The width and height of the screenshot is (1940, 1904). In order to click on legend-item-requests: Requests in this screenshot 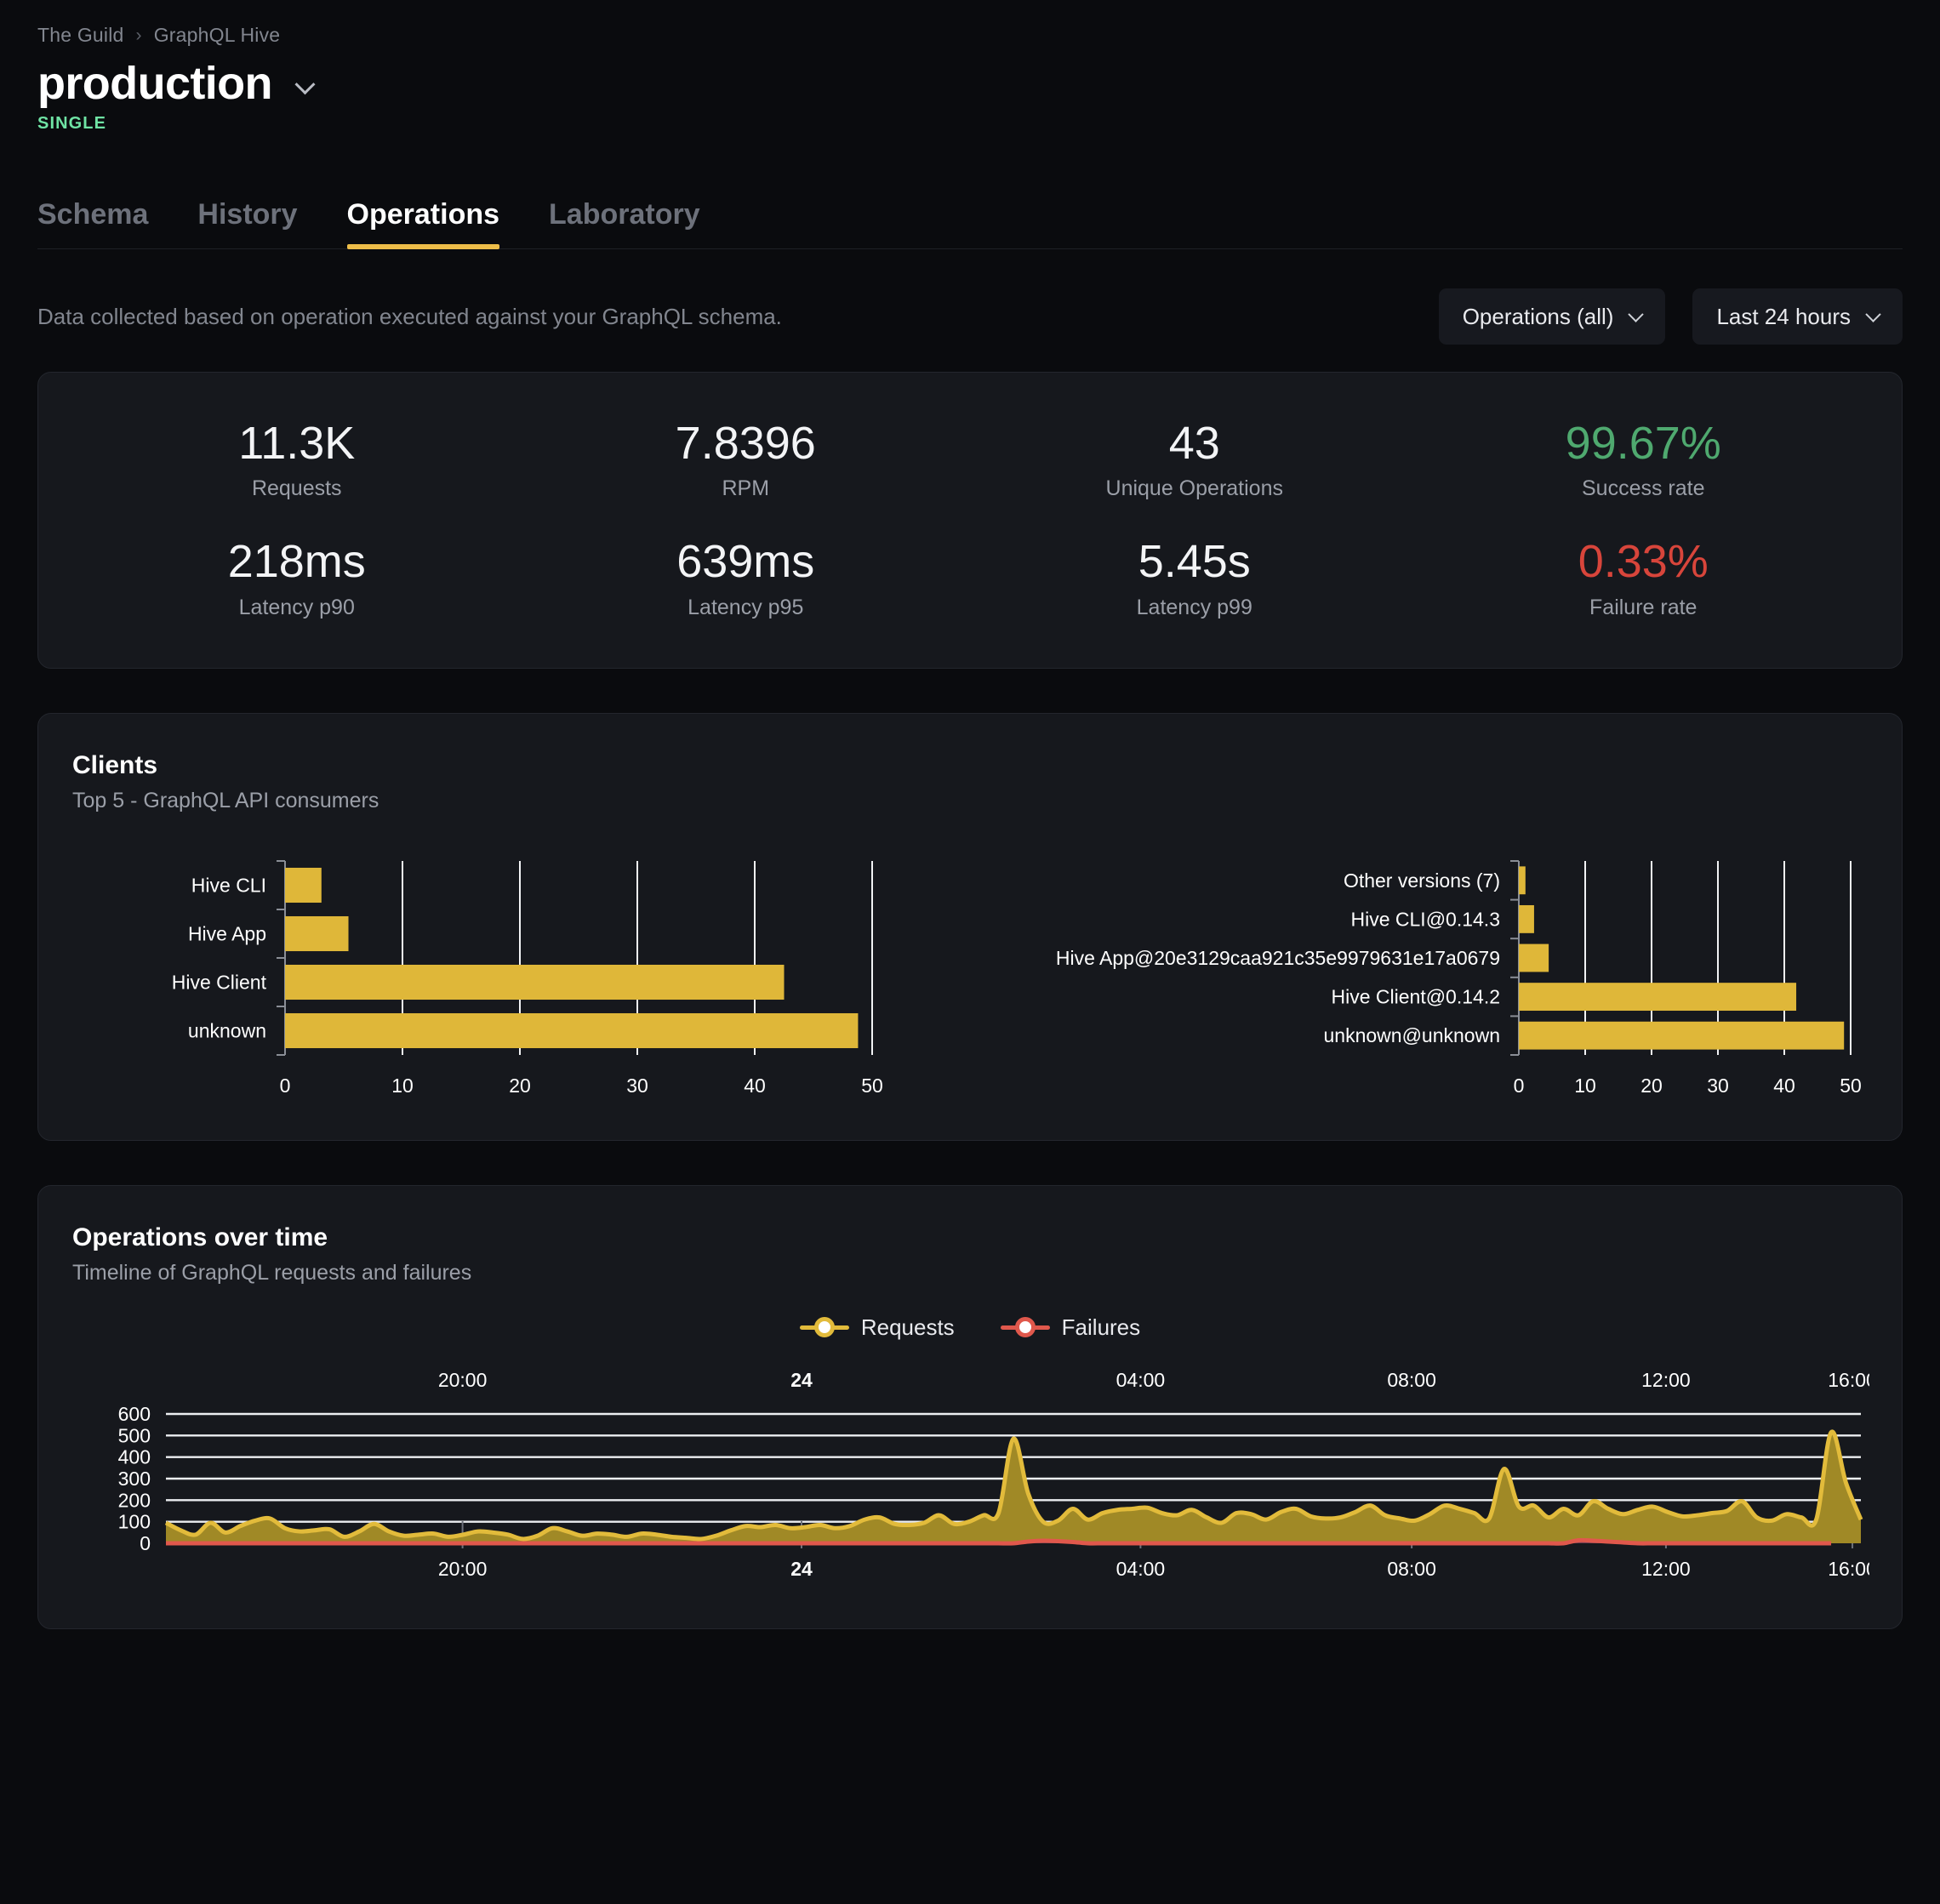, I will do `click(877, 1327)`.